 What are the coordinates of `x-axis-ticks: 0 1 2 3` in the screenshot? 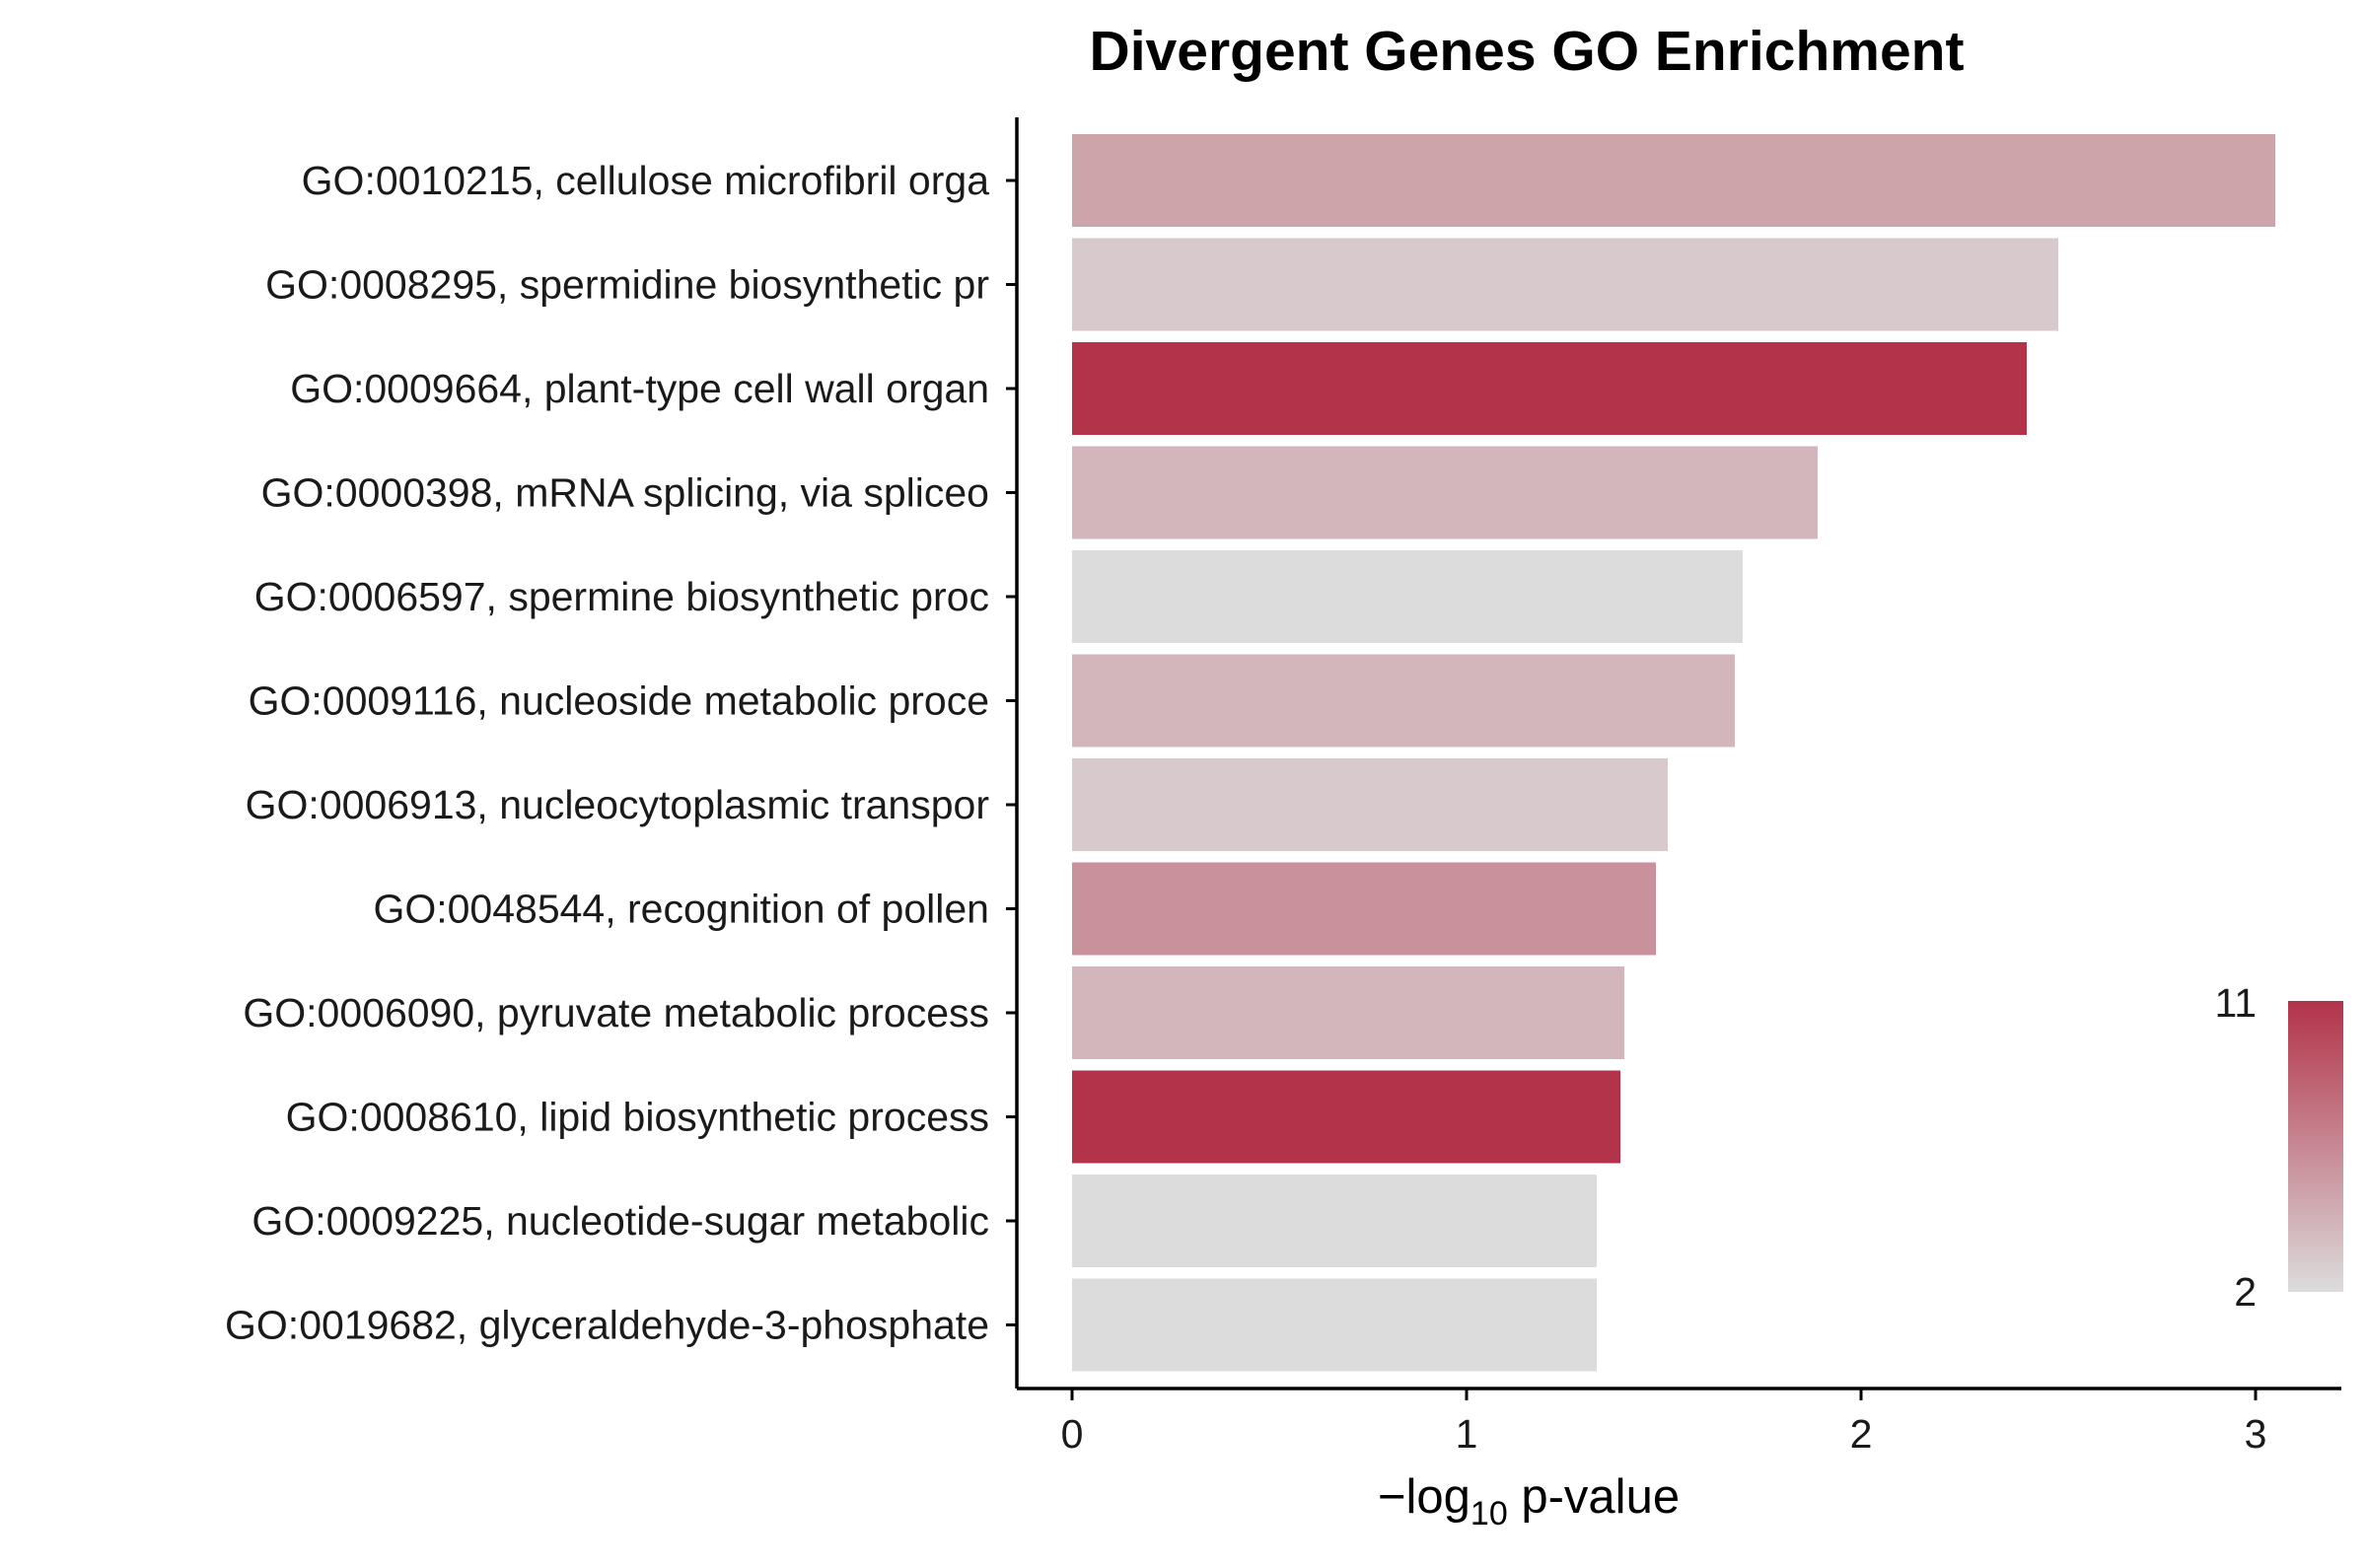 It's located at (1664, 1423).